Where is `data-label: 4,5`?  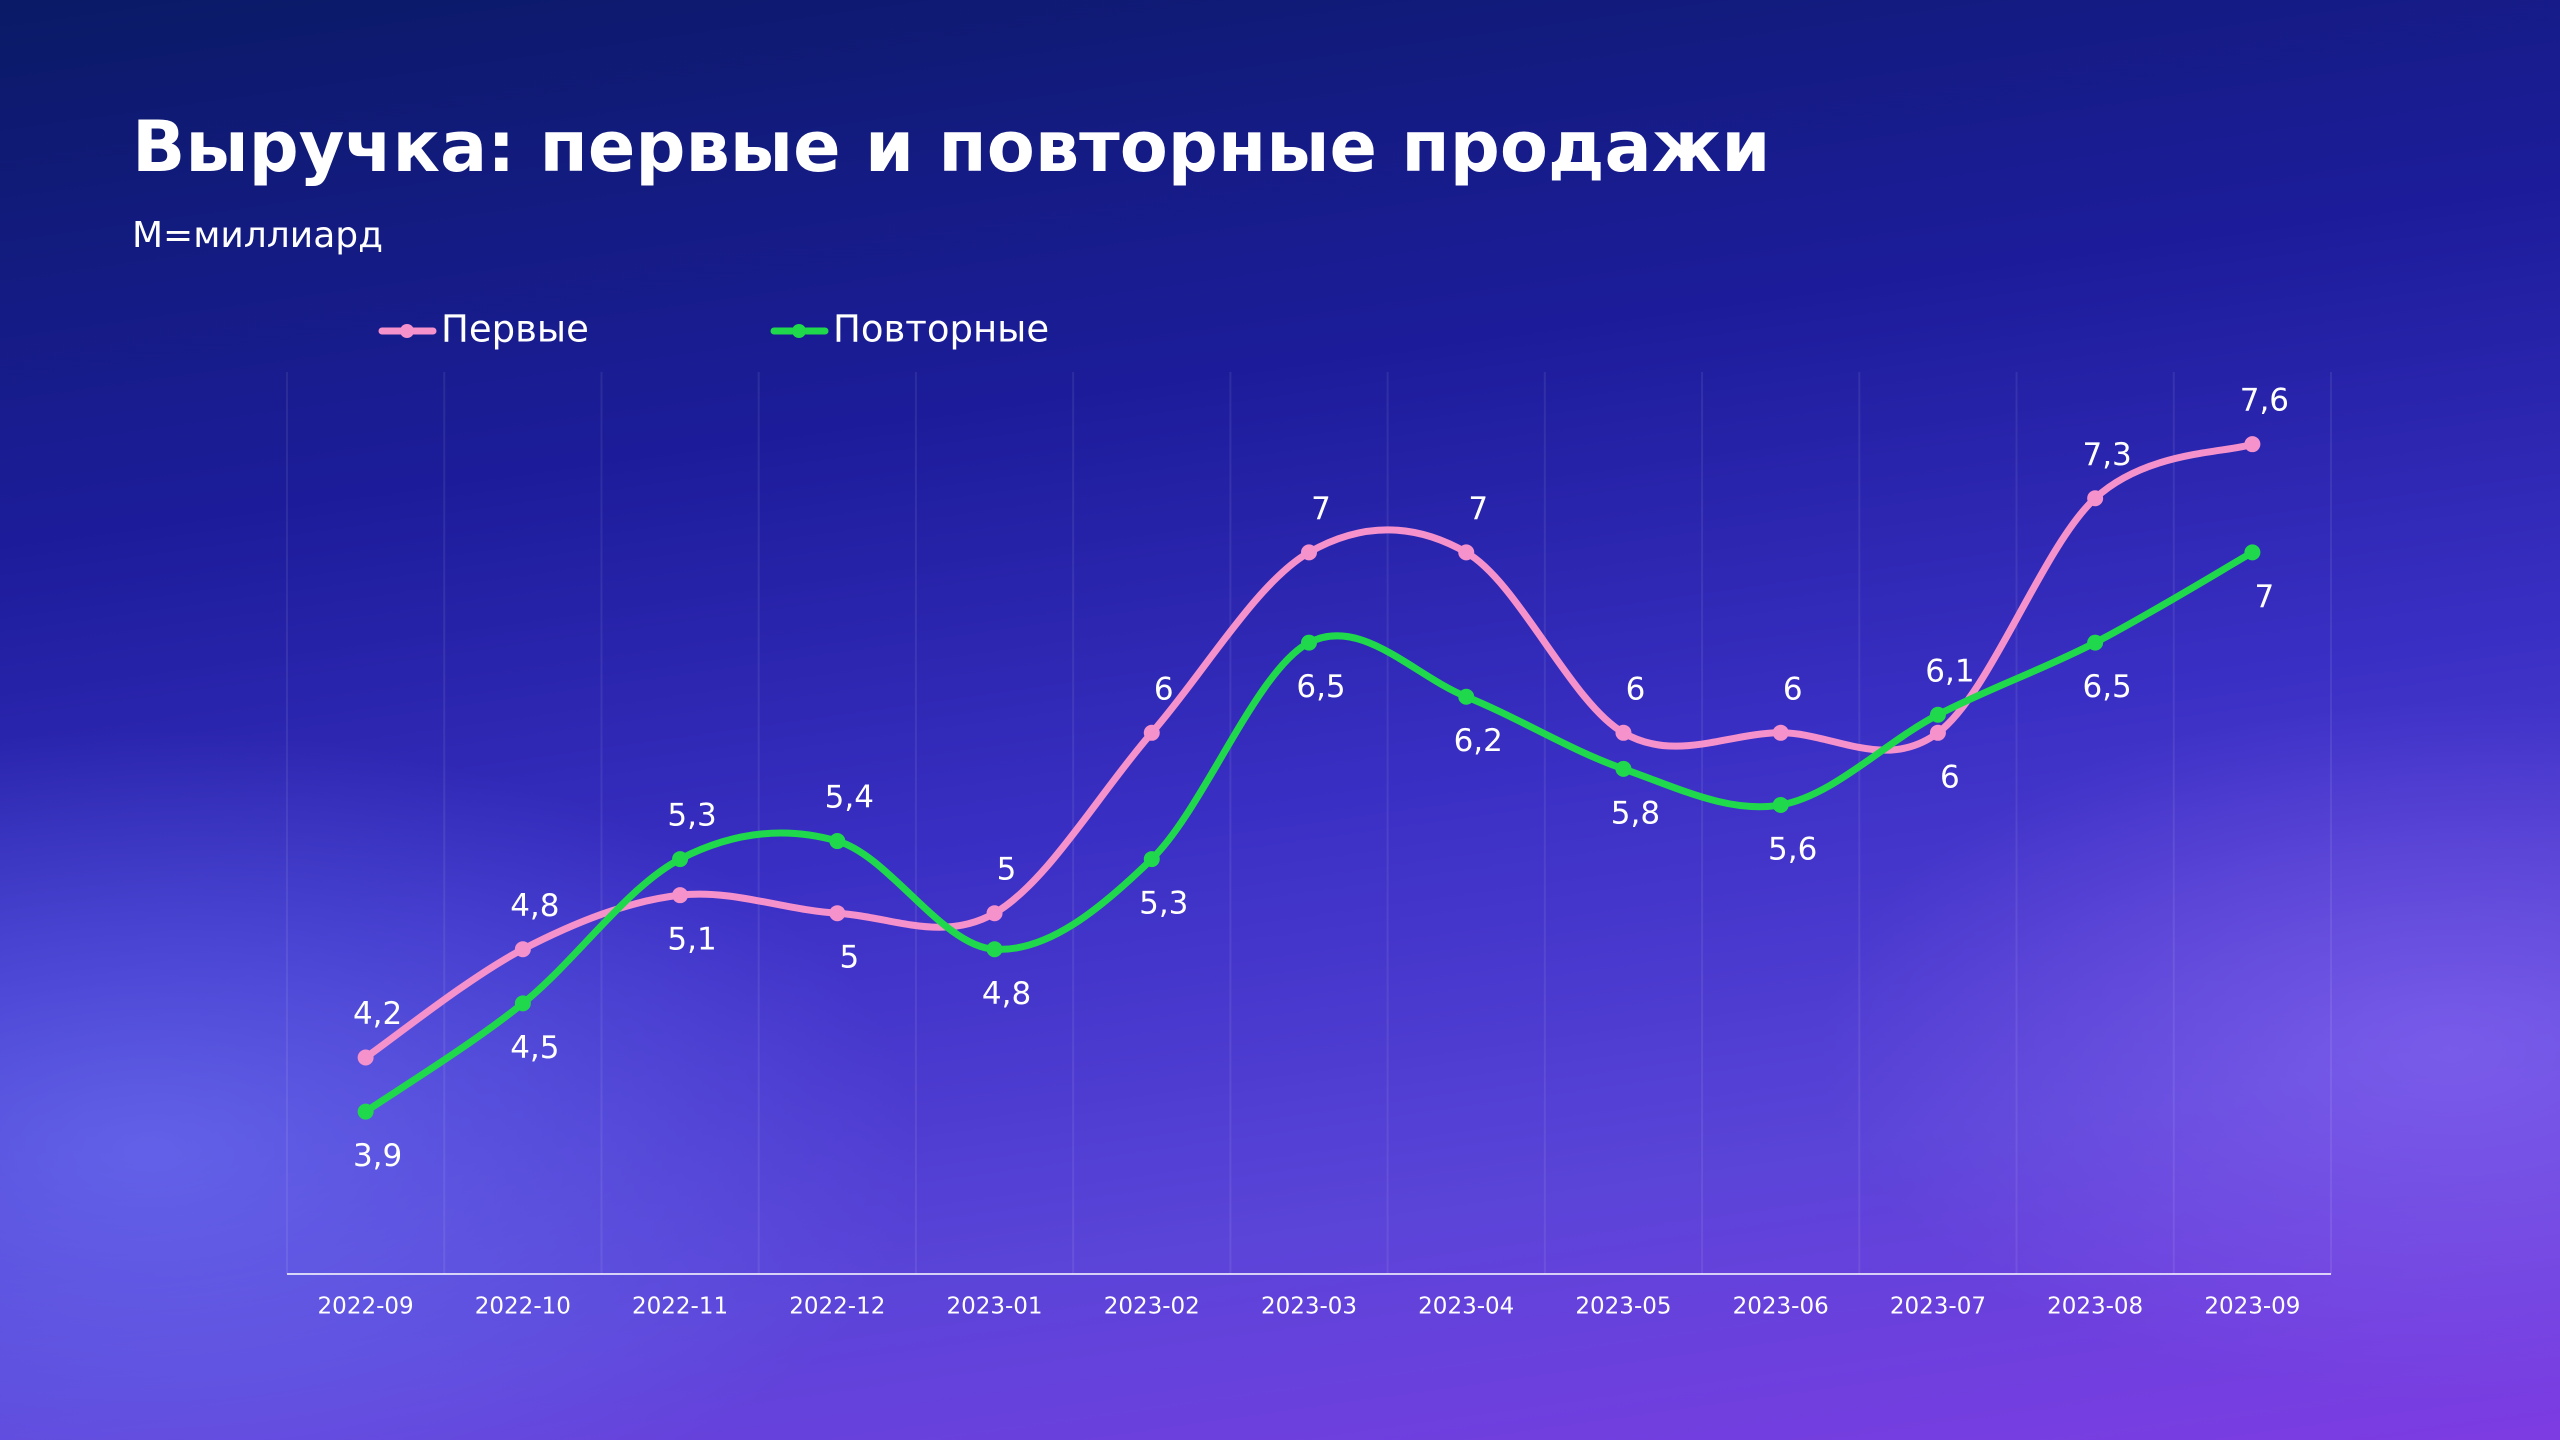 data-label: 4,5 is located at coordinates (534, 1048).